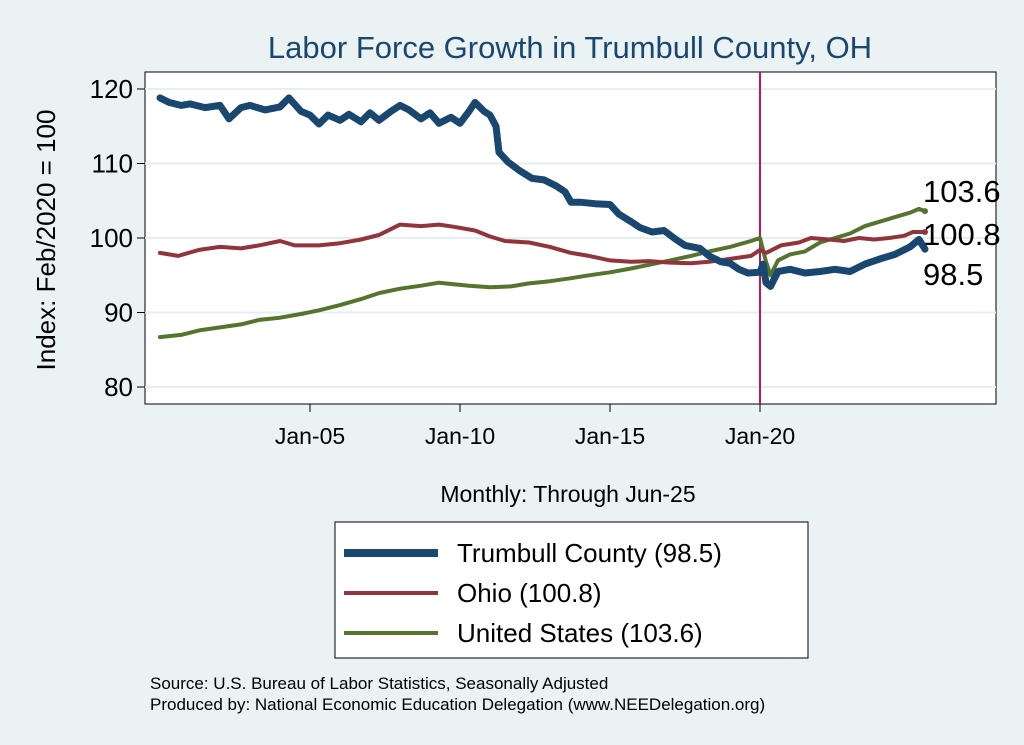 The image size is (1024, 745). Describe the element at coordinates (962, 191) in the screenshot. I see `series-us-end-label: 103.6` at that location.